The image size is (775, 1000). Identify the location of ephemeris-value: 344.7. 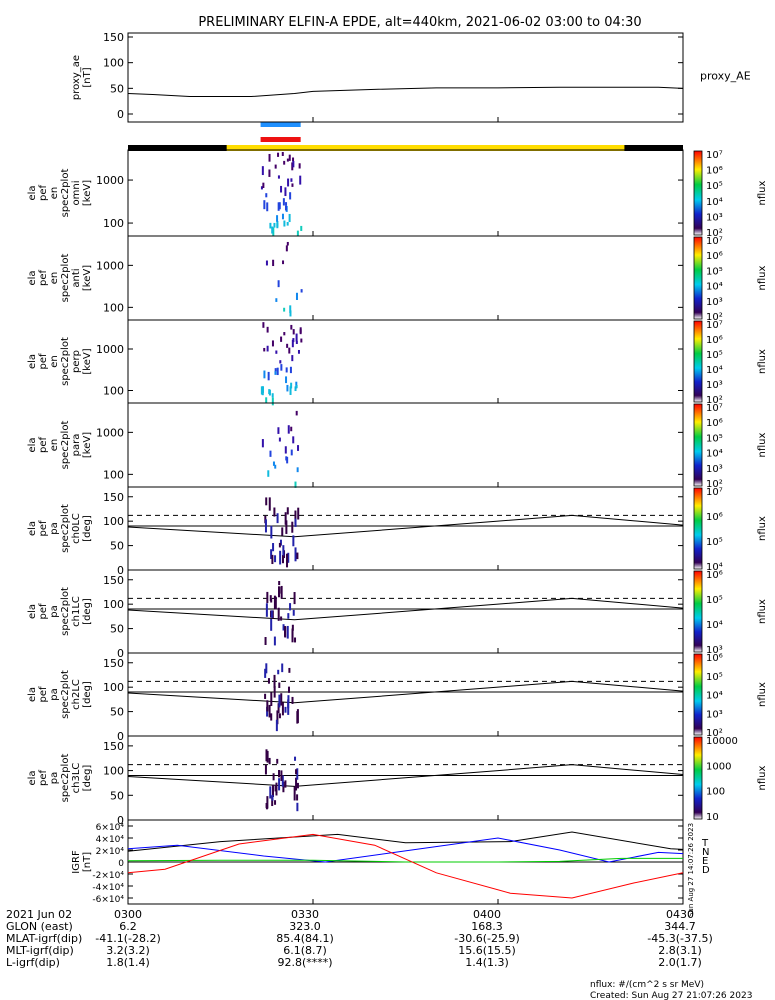
(680, 926).